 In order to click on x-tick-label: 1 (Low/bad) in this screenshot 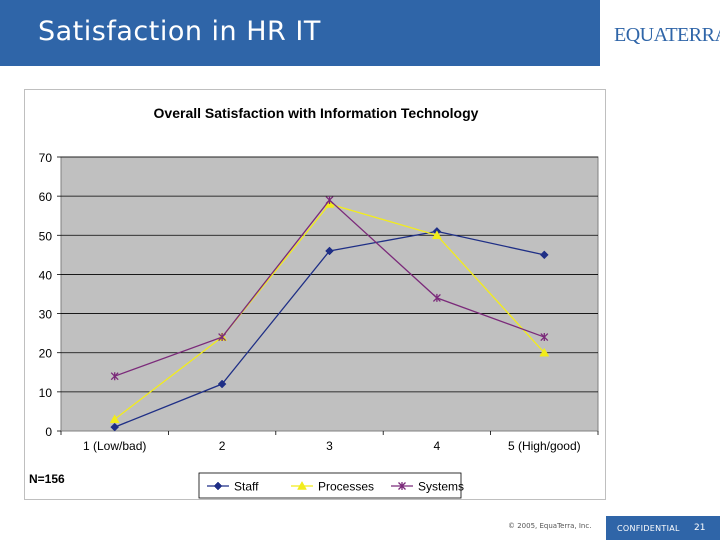, I will do `click(114, 446)`.